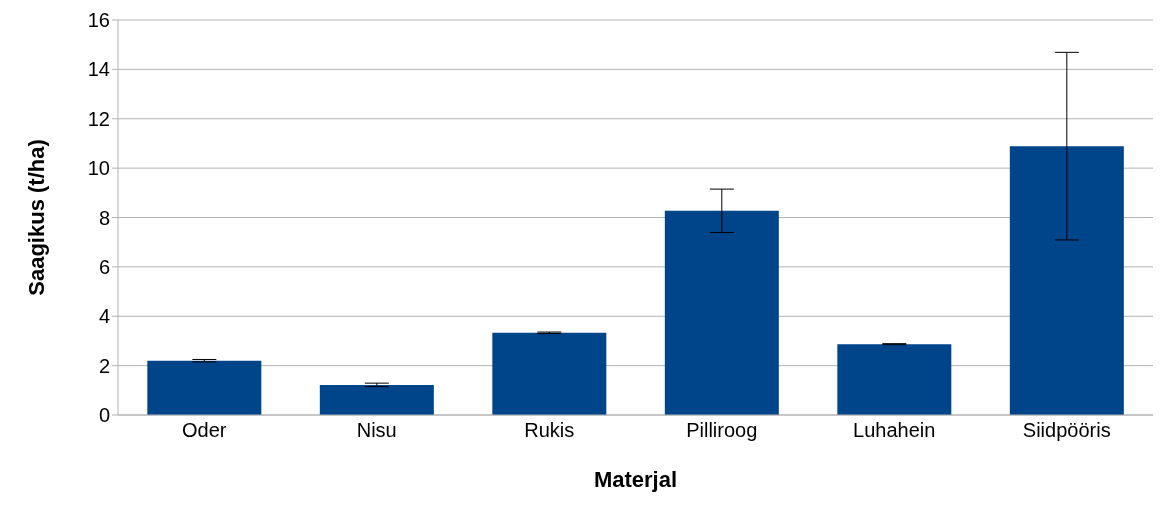 The image size is (1169, 505). I want to click on y-tick-label: 0, so click(104, 415).